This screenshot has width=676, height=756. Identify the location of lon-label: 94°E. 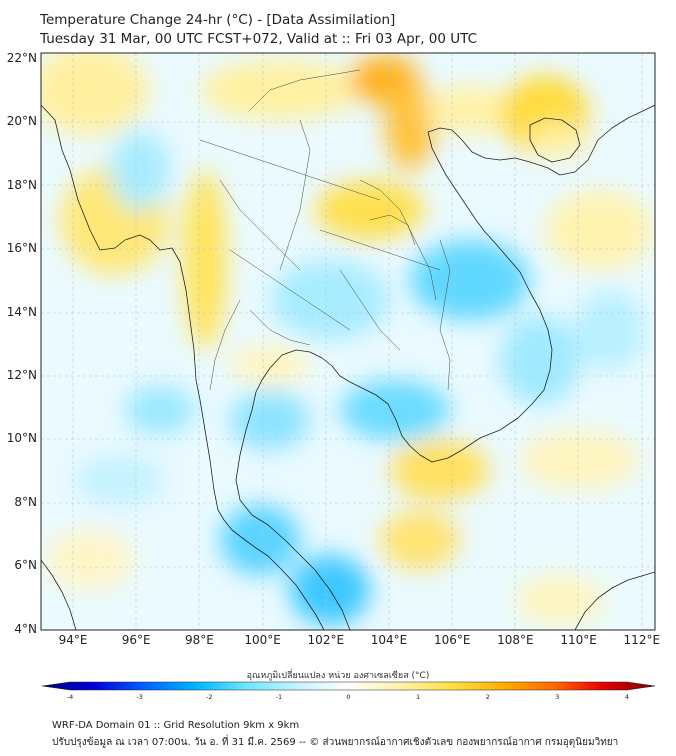
(73, 640).